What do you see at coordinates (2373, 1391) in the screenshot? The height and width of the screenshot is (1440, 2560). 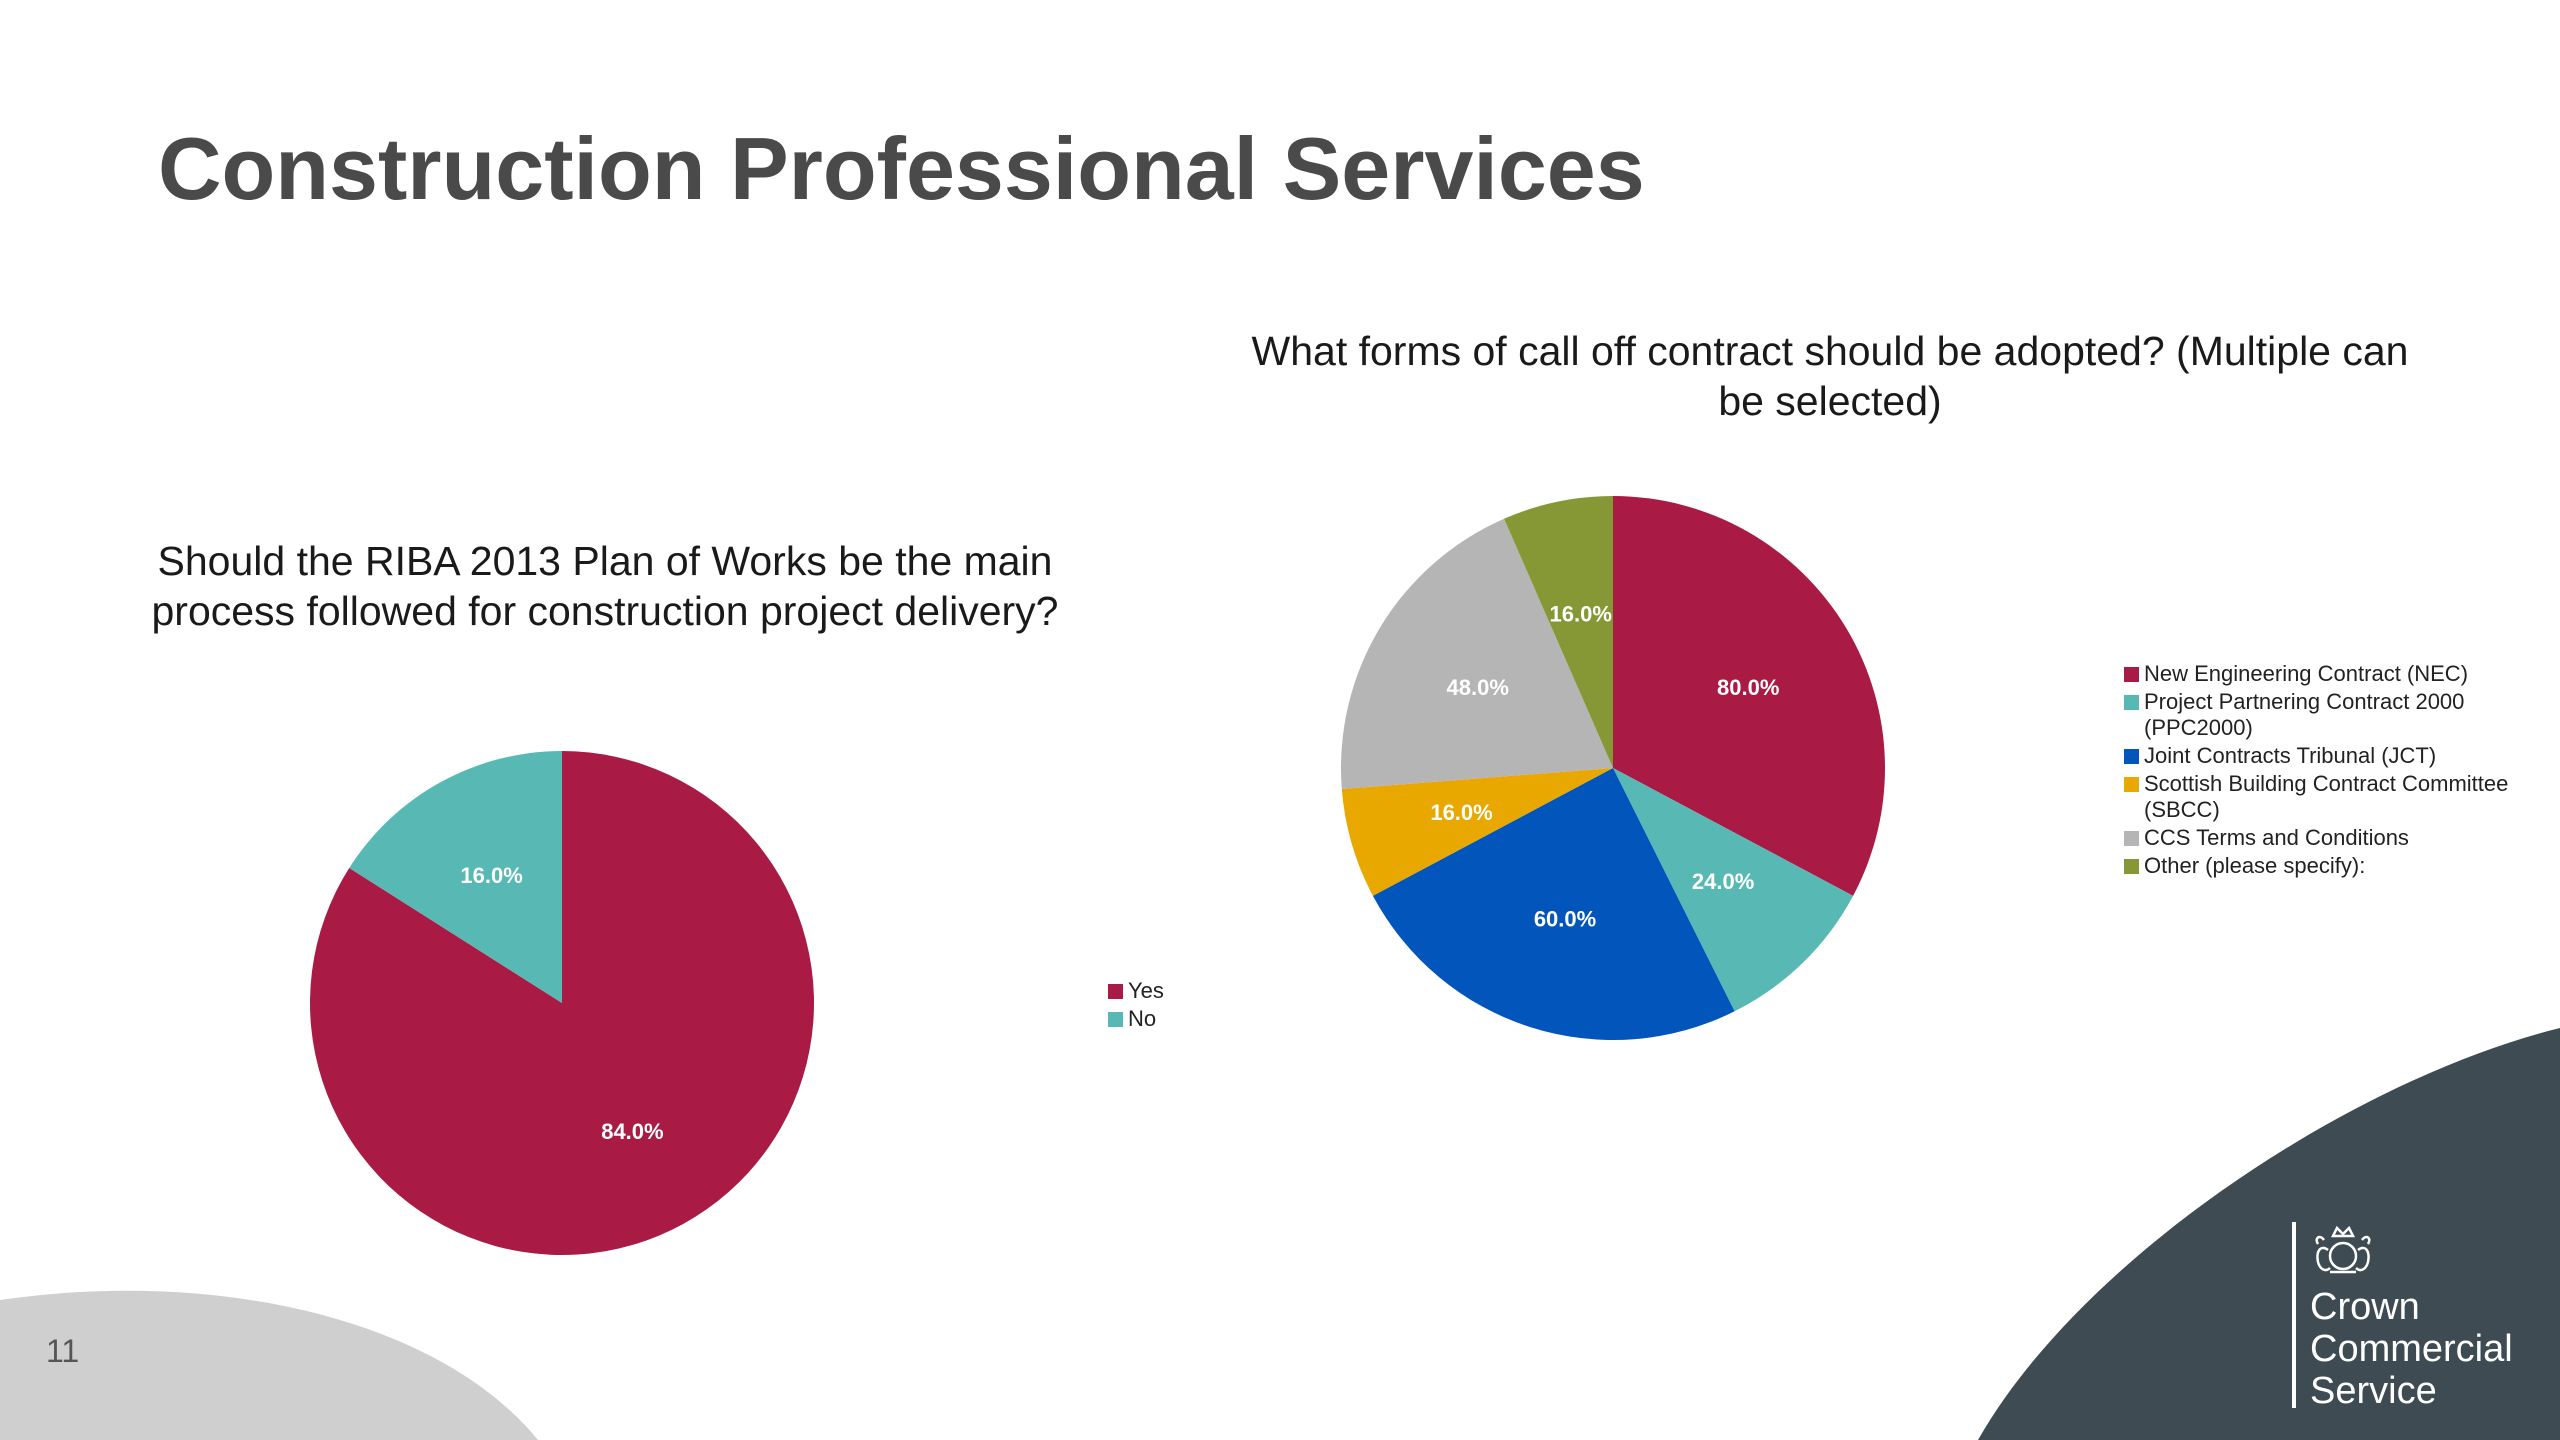 I see `brand-line-3: Service` at bounding box center [2373, 1391].